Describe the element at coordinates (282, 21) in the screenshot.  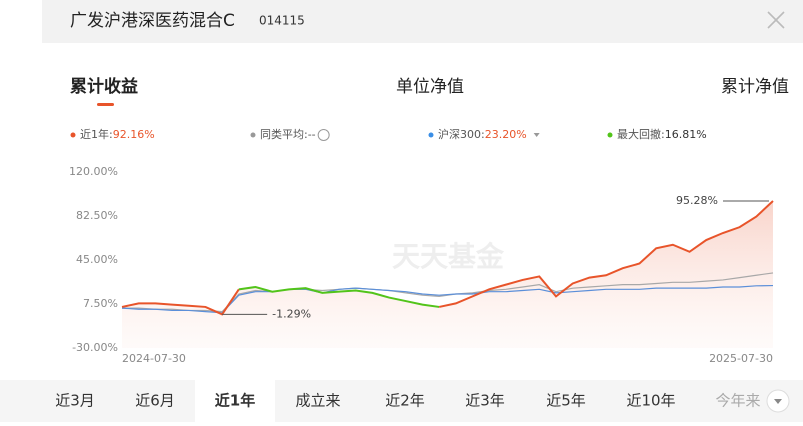
I see `fund-code: 014115` at that location.